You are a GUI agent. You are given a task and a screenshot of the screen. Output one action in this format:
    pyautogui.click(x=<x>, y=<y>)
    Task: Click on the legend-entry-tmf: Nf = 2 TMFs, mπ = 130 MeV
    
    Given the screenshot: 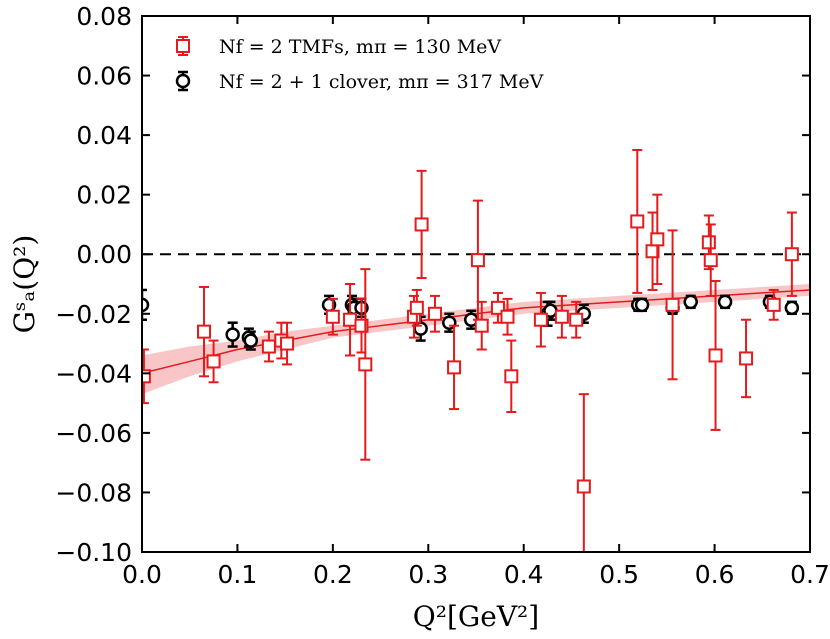 What is the action you would take?
    pyautogui.click(x=338, y=47)
    